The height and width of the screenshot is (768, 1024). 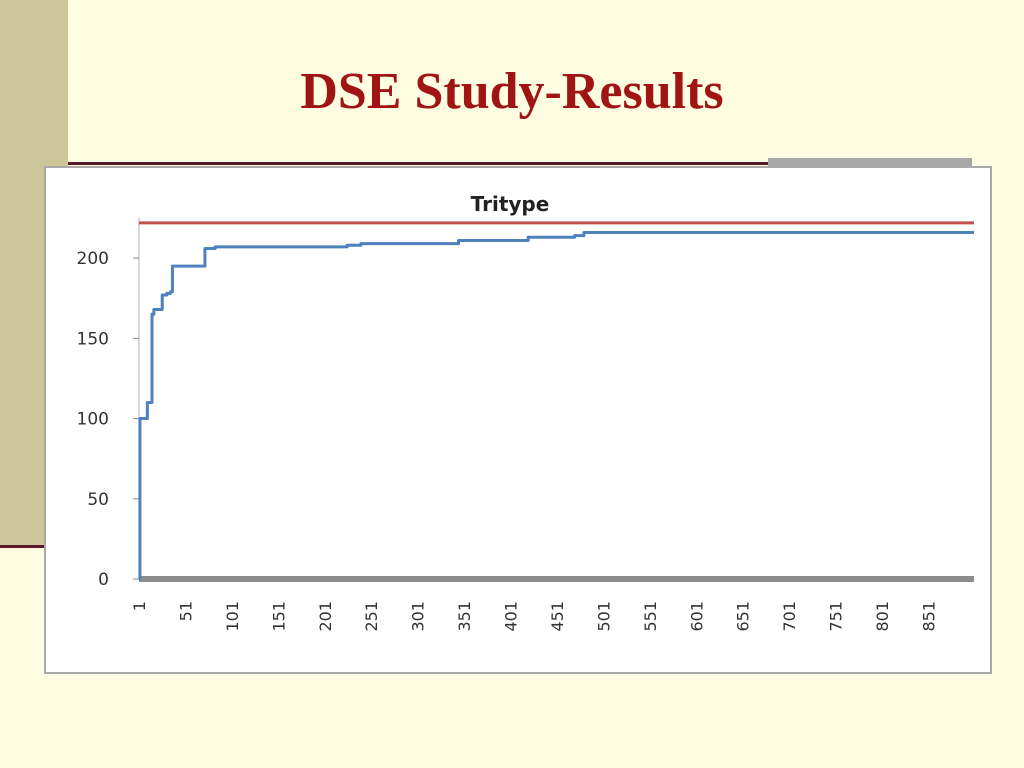 What do you see at coordinates (650, 616) in the screenshot?
I see `x-tick-label: 551` at bounding box center [650, 616].